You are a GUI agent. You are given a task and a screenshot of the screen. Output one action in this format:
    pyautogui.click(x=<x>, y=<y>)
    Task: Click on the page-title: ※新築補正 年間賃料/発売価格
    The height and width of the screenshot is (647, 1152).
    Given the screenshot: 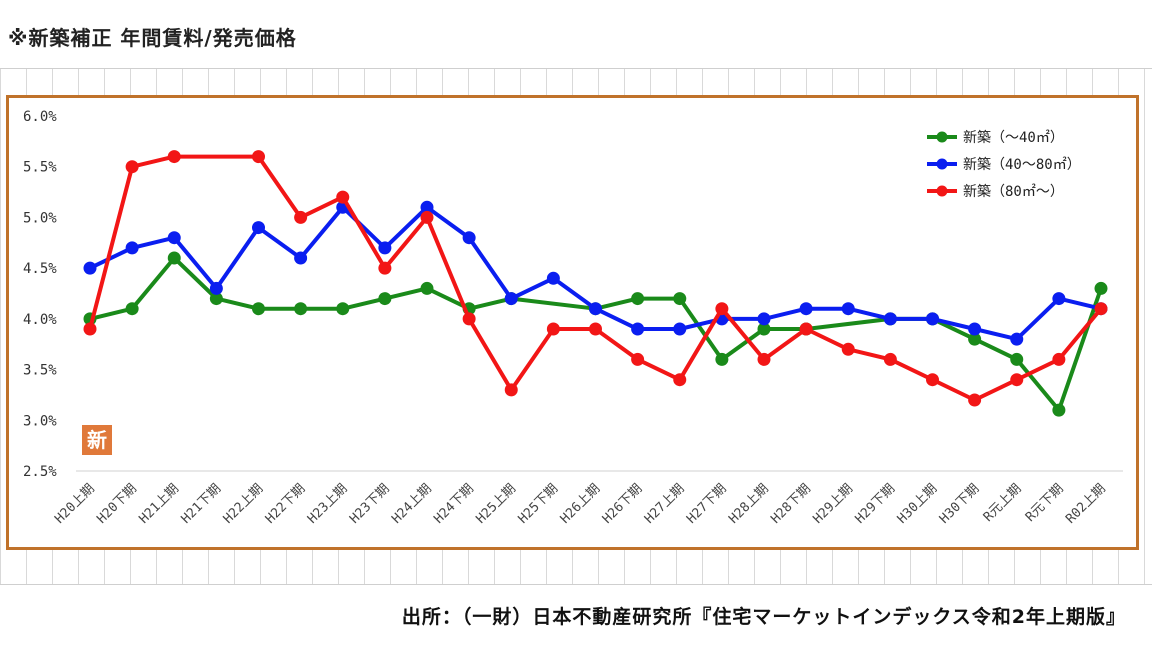 What is the action you would take?
    pyautogui.click(x=152, y=38)
    